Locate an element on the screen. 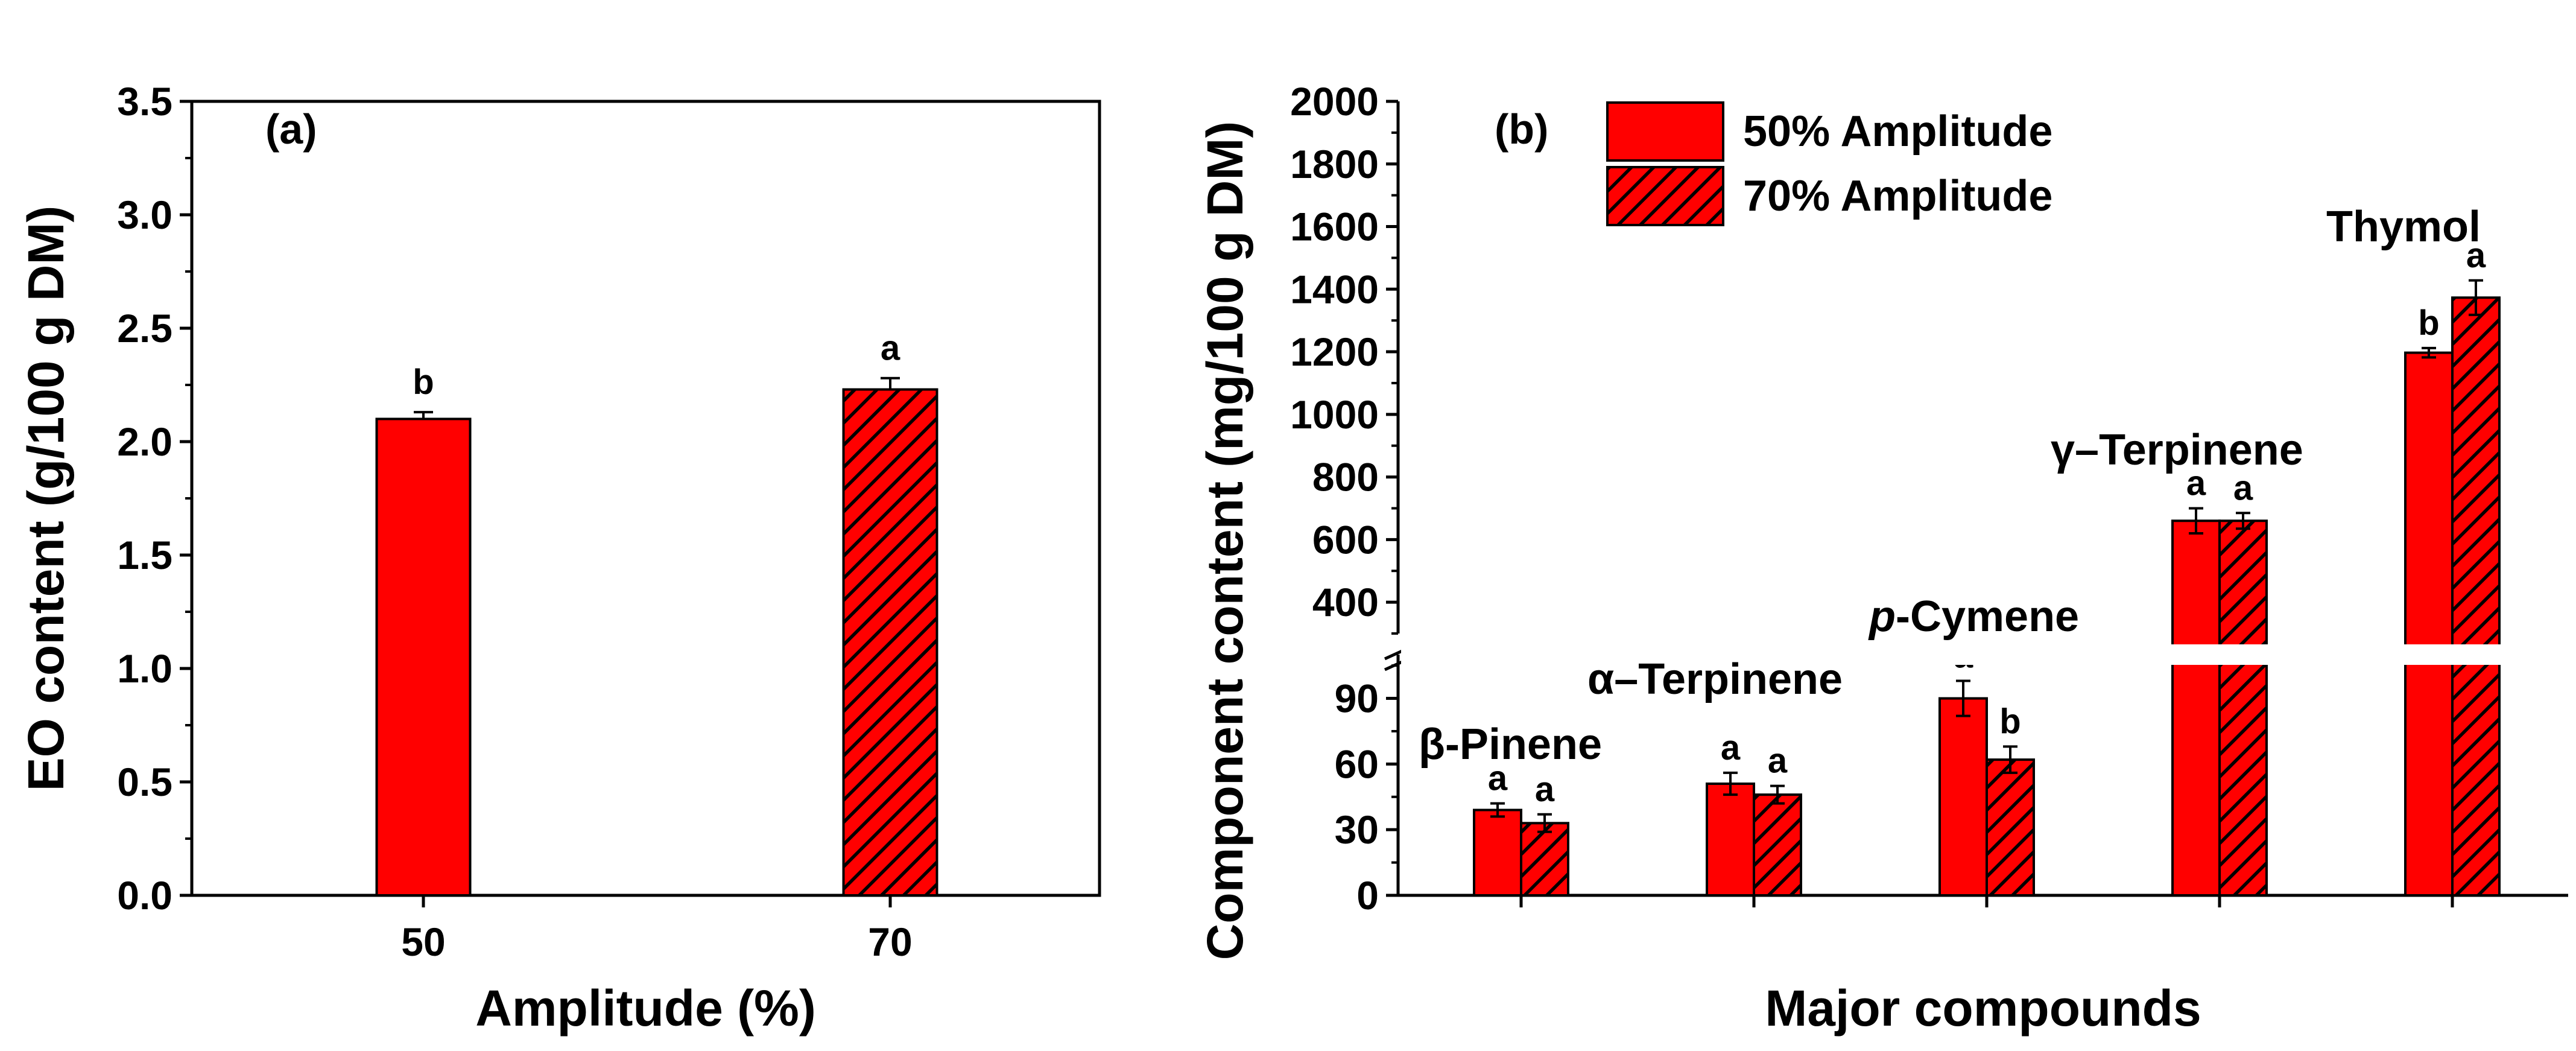 This screenshot has height=1051, width=2576. compound-label-text: γ–Terpinene is located at coordinates (2177, 450).